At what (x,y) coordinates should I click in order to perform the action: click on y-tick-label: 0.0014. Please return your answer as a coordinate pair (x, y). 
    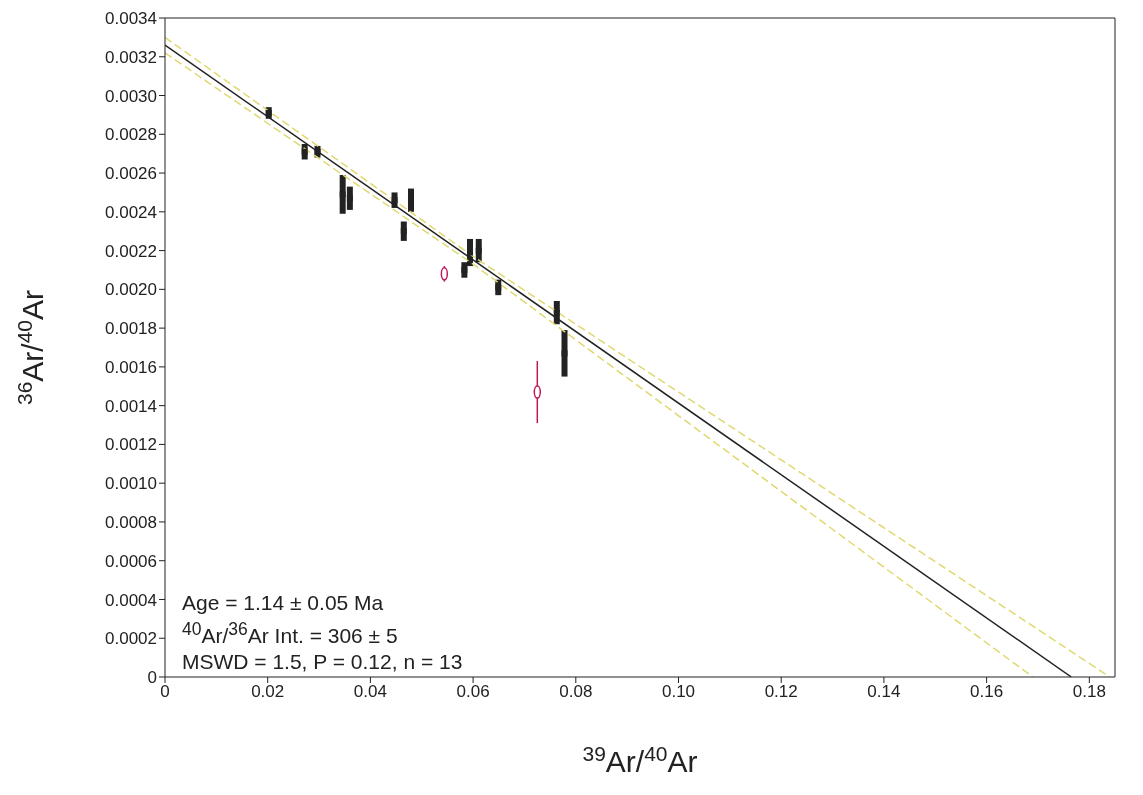
    Looking at the image, I should click on (131, 406).